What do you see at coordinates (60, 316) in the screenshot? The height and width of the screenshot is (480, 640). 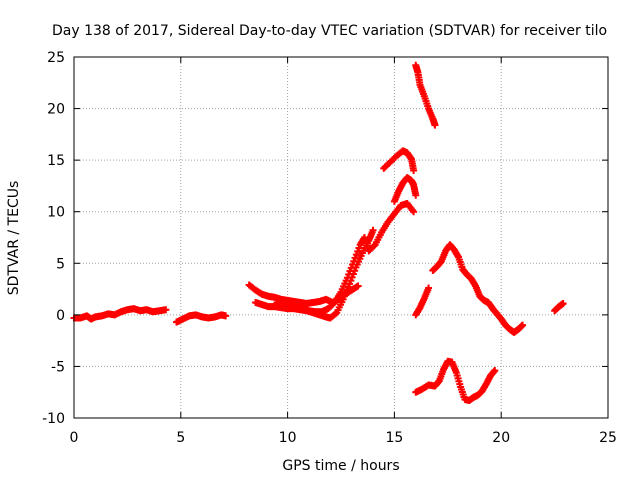 I see `y-tick-label: 0` at bounding box center [60, 316].